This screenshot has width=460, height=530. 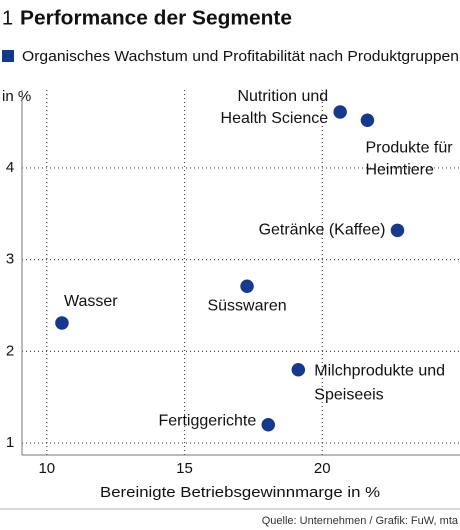 I want to click on point-label-line: Süsswaren, so click(x=246, y=305).